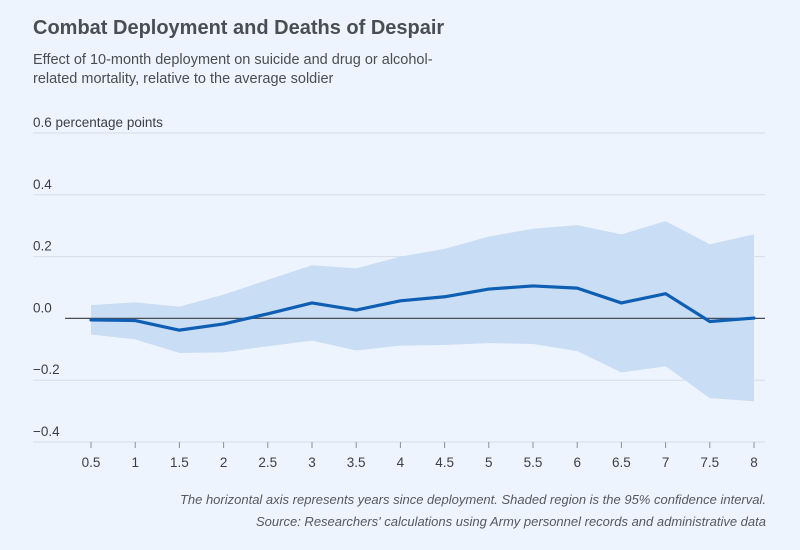 The width and height of the screenshot is (800, 550). Describe the element at coordinates (224, 462) in the screenshot. I see `x-tick-label: 2` at that location.